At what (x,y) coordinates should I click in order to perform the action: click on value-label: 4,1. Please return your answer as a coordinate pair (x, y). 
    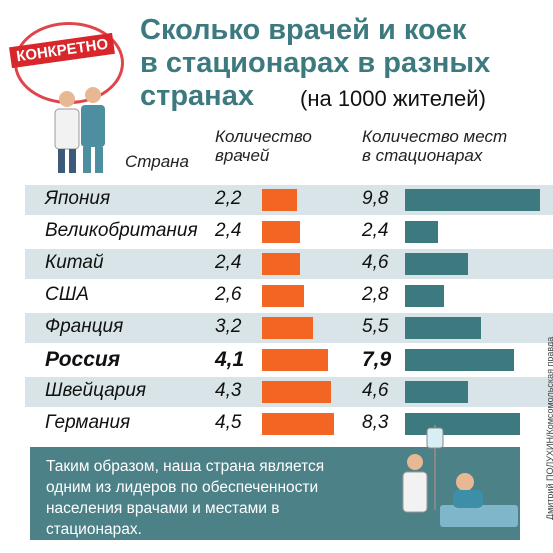
    Looking at the image, I should click on (230, 359).